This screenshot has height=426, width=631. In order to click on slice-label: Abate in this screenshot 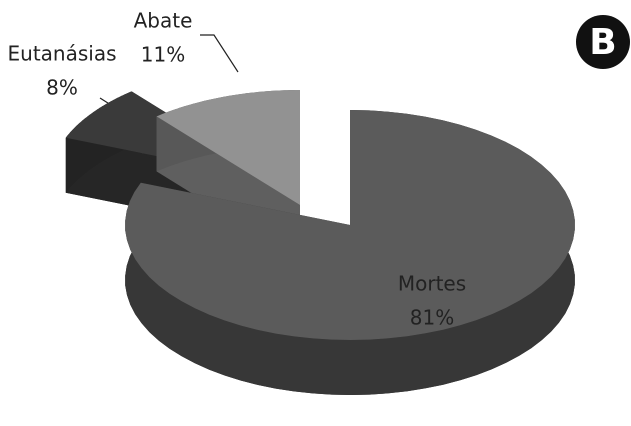, I will do `click(163, 21)`.